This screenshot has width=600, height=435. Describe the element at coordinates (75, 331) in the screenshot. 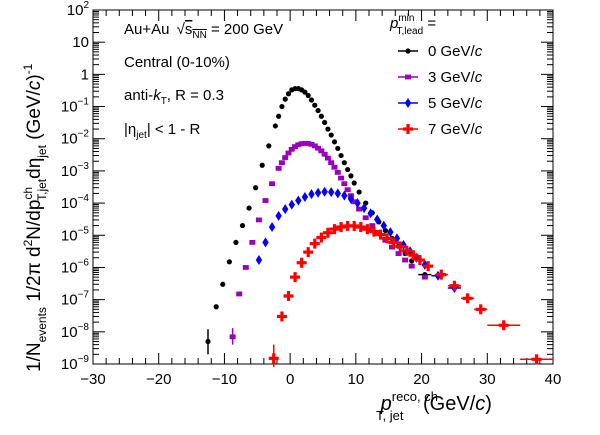

I see `y-tick-label: 10⁻⁸` at that location.